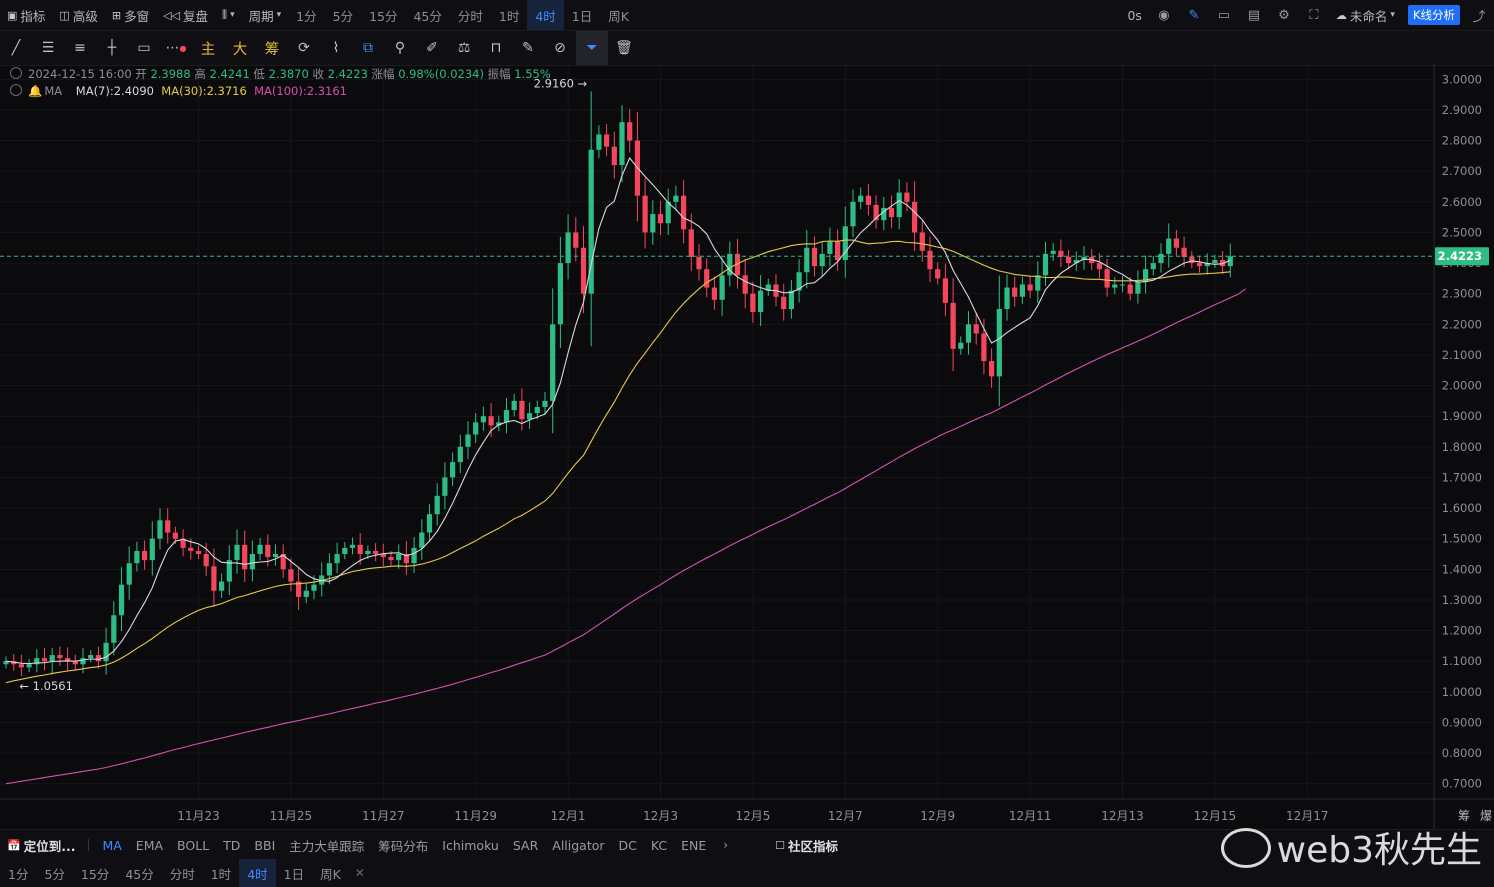 This screenshot has height=887, width=1494. What do you see at coordinates (528, 48) in the screenshot?
I see `note-icon: ✎` at bounding box center [528, 48].